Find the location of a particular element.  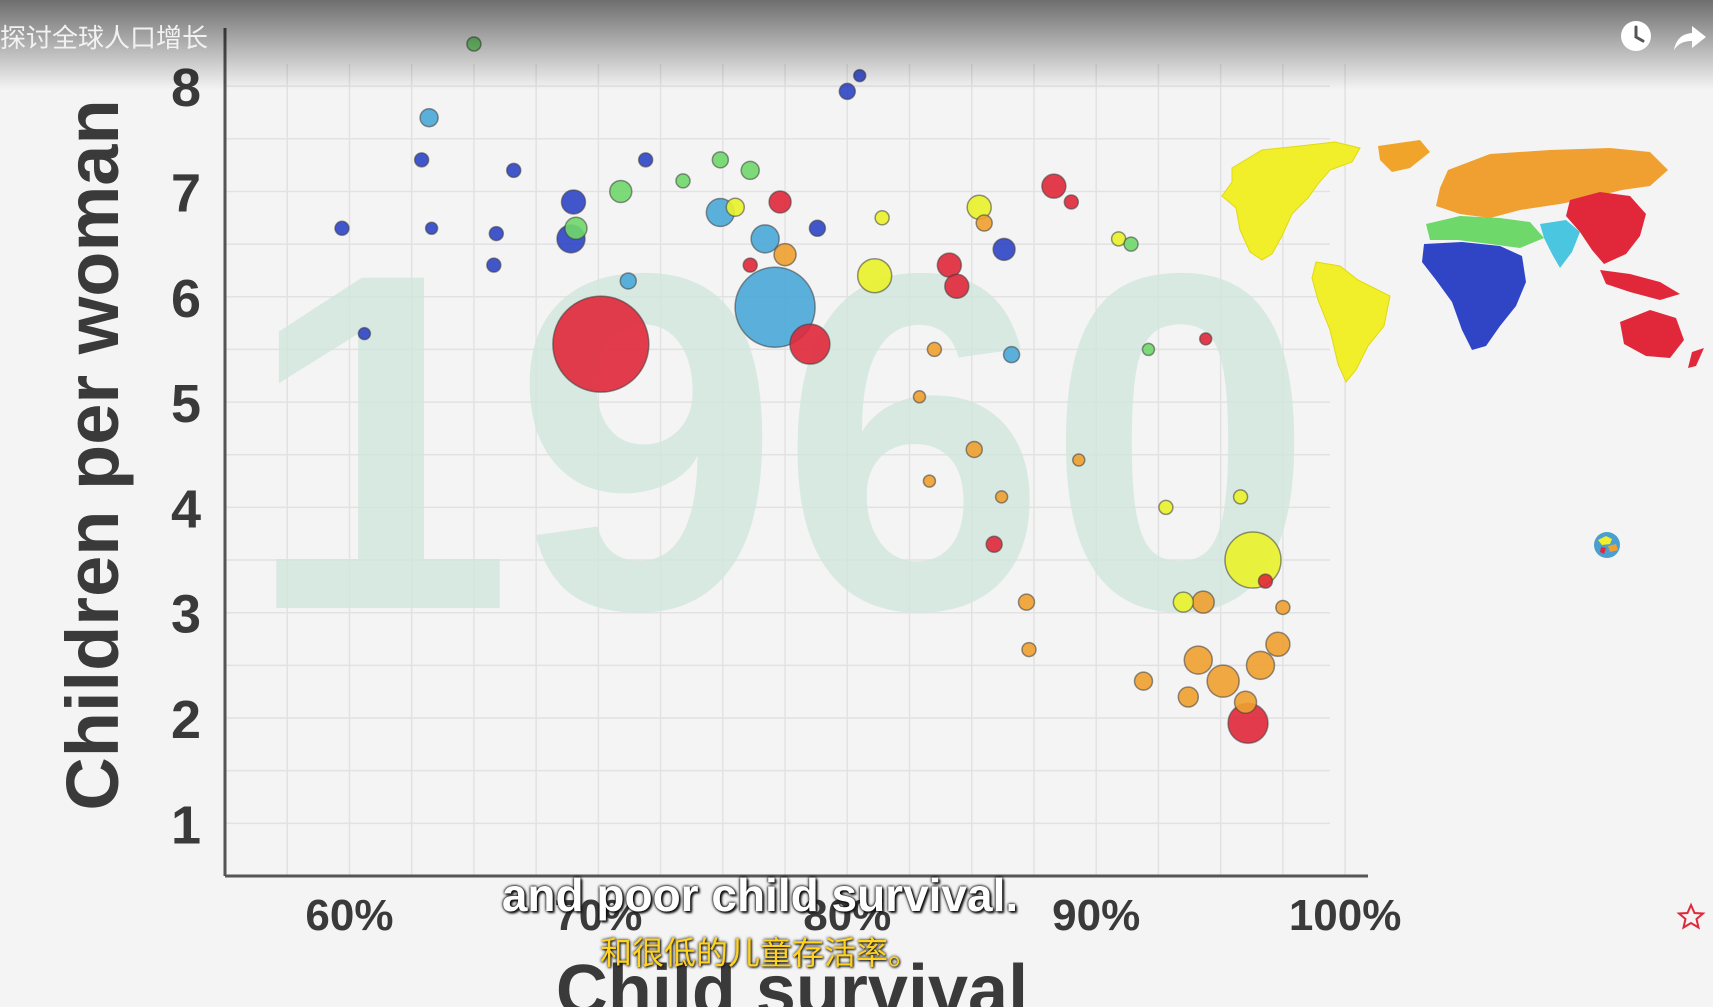

y-tick-label: 6 is located at coordinates (186, 299).